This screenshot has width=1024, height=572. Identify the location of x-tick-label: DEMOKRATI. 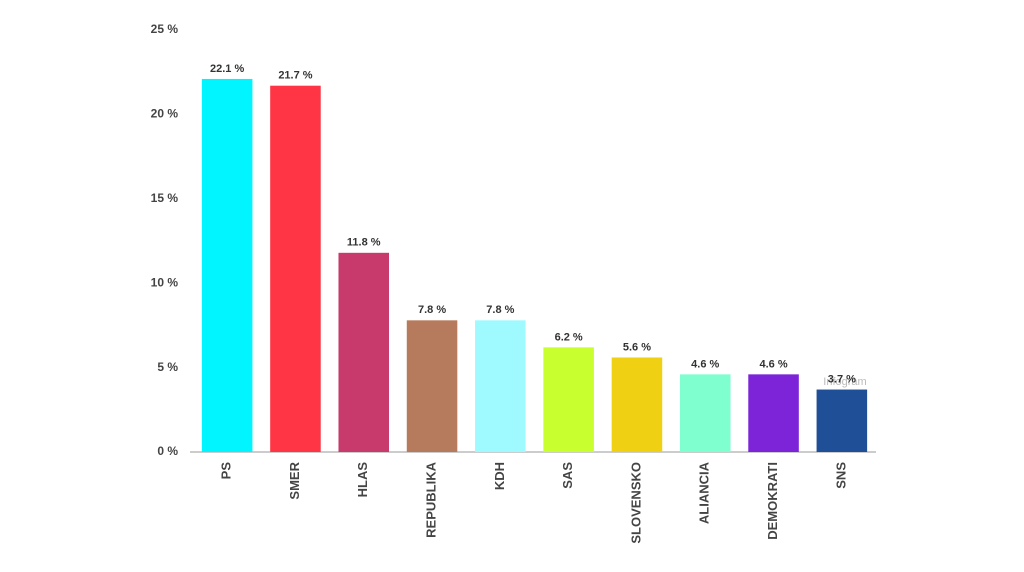
(772, 501).